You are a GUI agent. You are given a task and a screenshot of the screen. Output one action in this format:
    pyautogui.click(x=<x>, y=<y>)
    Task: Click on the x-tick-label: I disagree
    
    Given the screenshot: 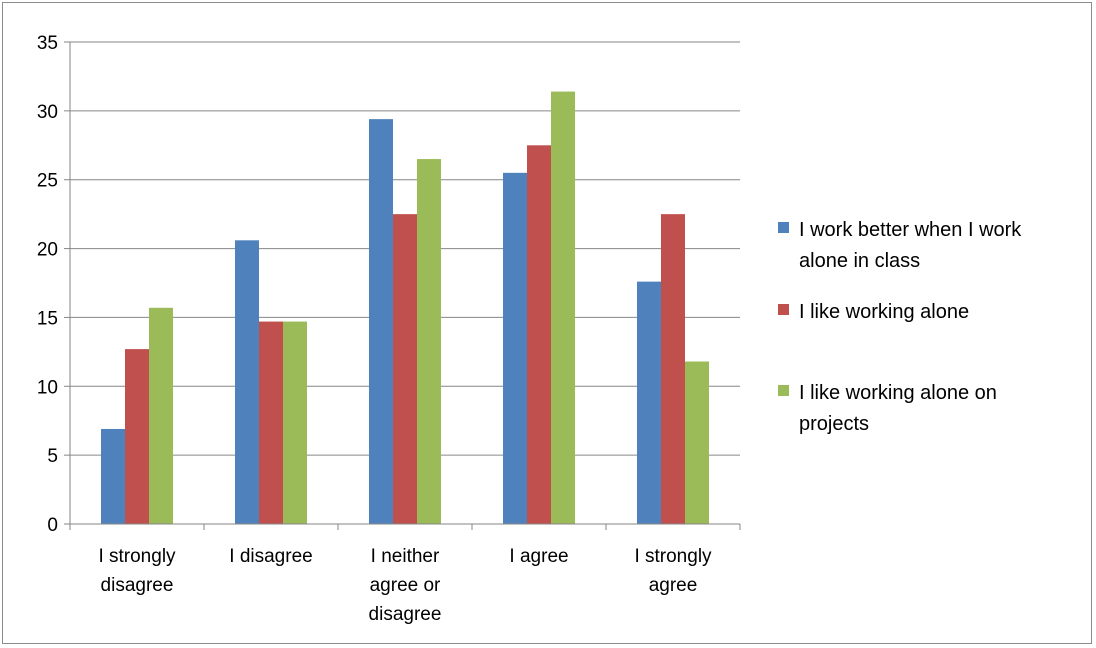 What is the action you would take?
    pyautogui.click(x=270, y=556)
    